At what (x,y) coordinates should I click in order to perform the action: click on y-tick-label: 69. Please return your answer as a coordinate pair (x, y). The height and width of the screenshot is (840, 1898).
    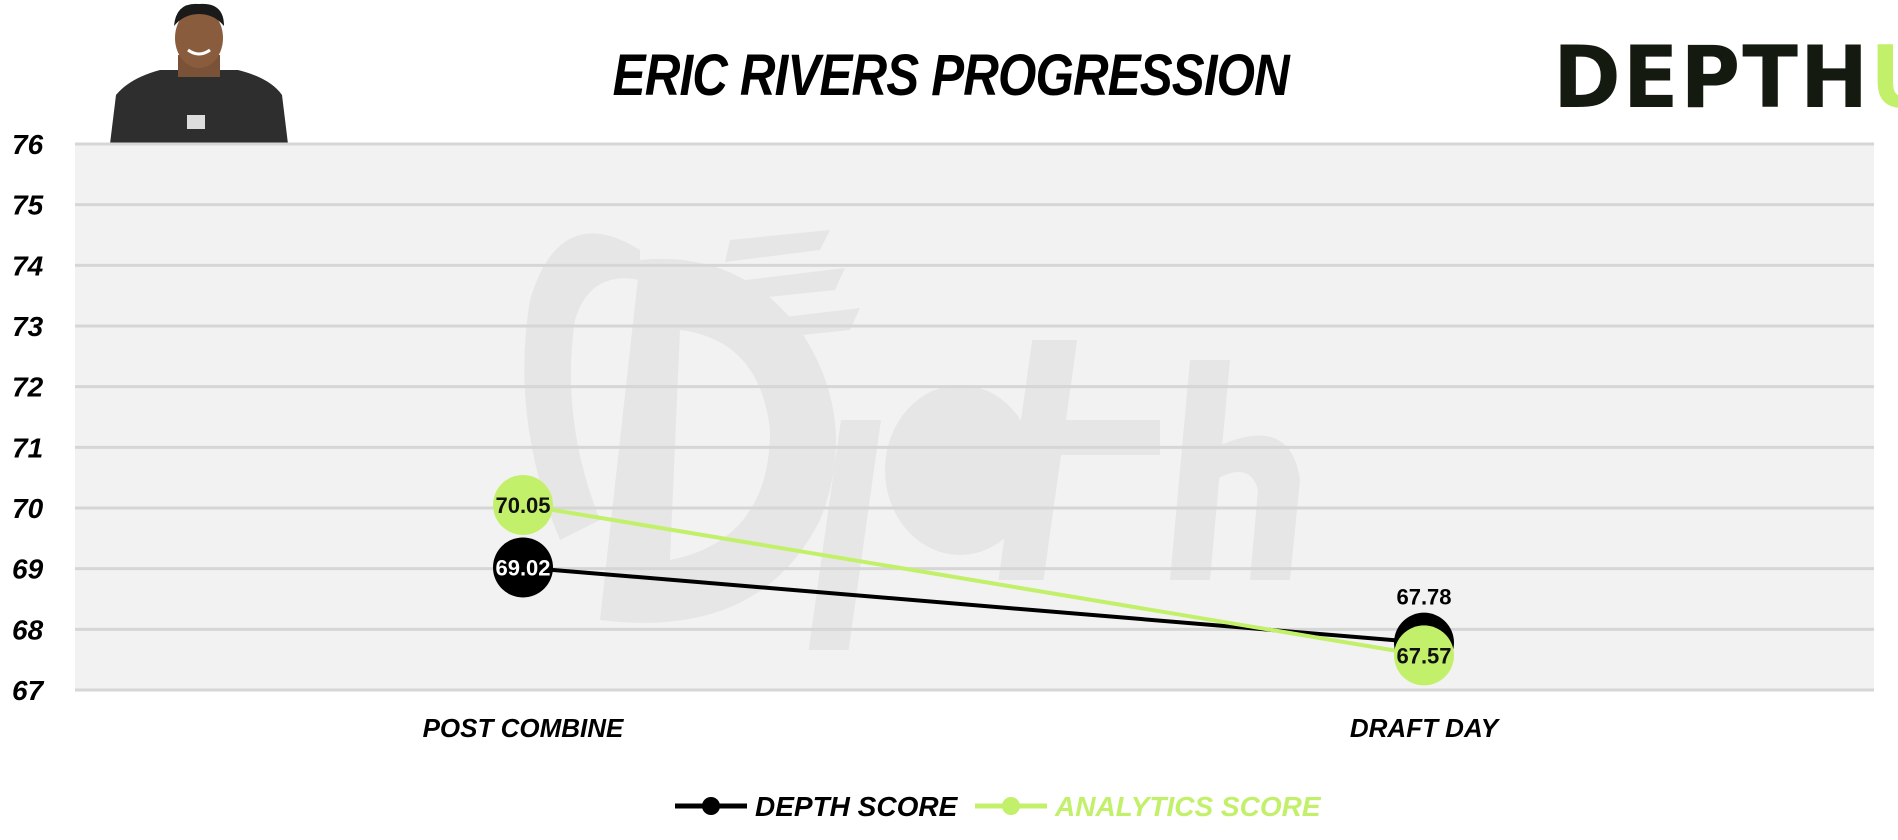
    Looking at the image, I should click on (28, 569).